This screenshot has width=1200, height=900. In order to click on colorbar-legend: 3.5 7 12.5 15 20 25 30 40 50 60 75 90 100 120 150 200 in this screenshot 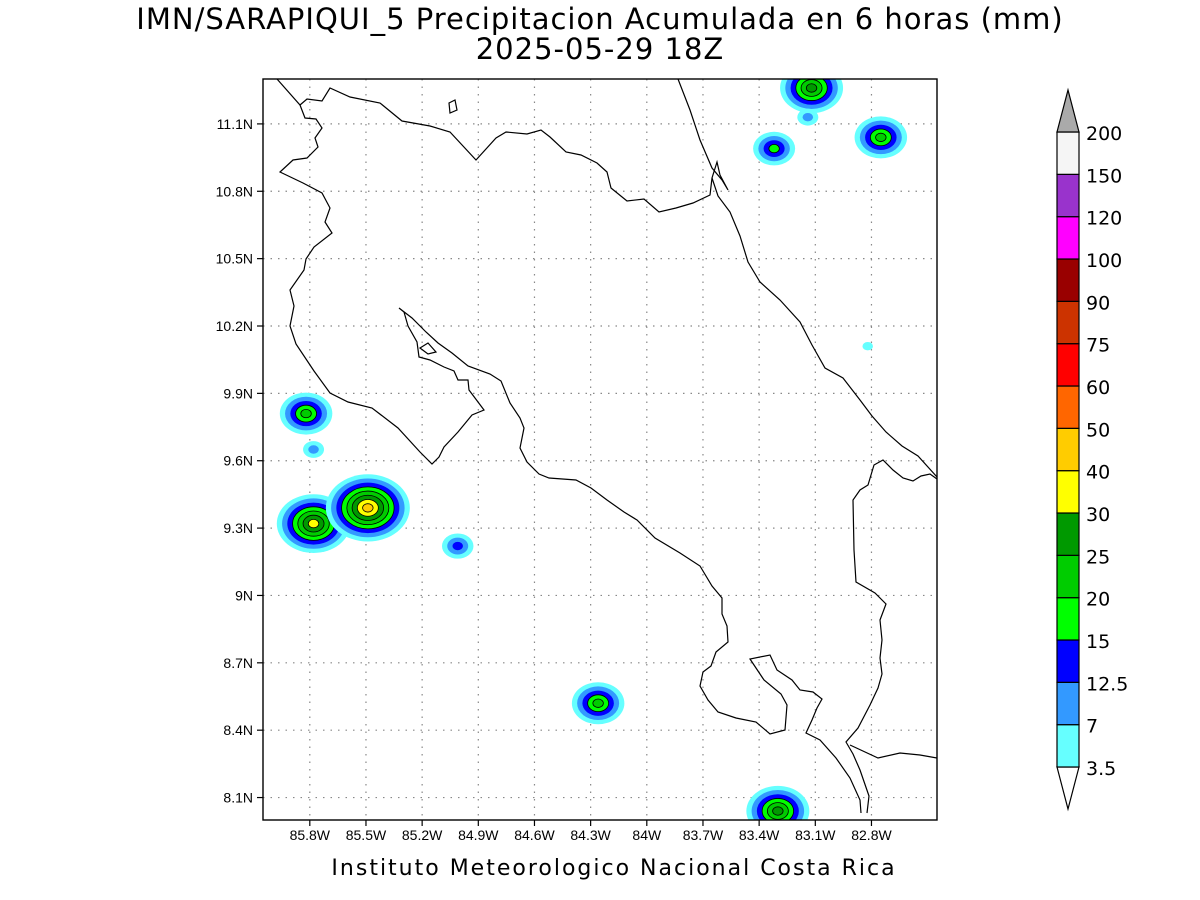, I will do `click(1092, 449)`.